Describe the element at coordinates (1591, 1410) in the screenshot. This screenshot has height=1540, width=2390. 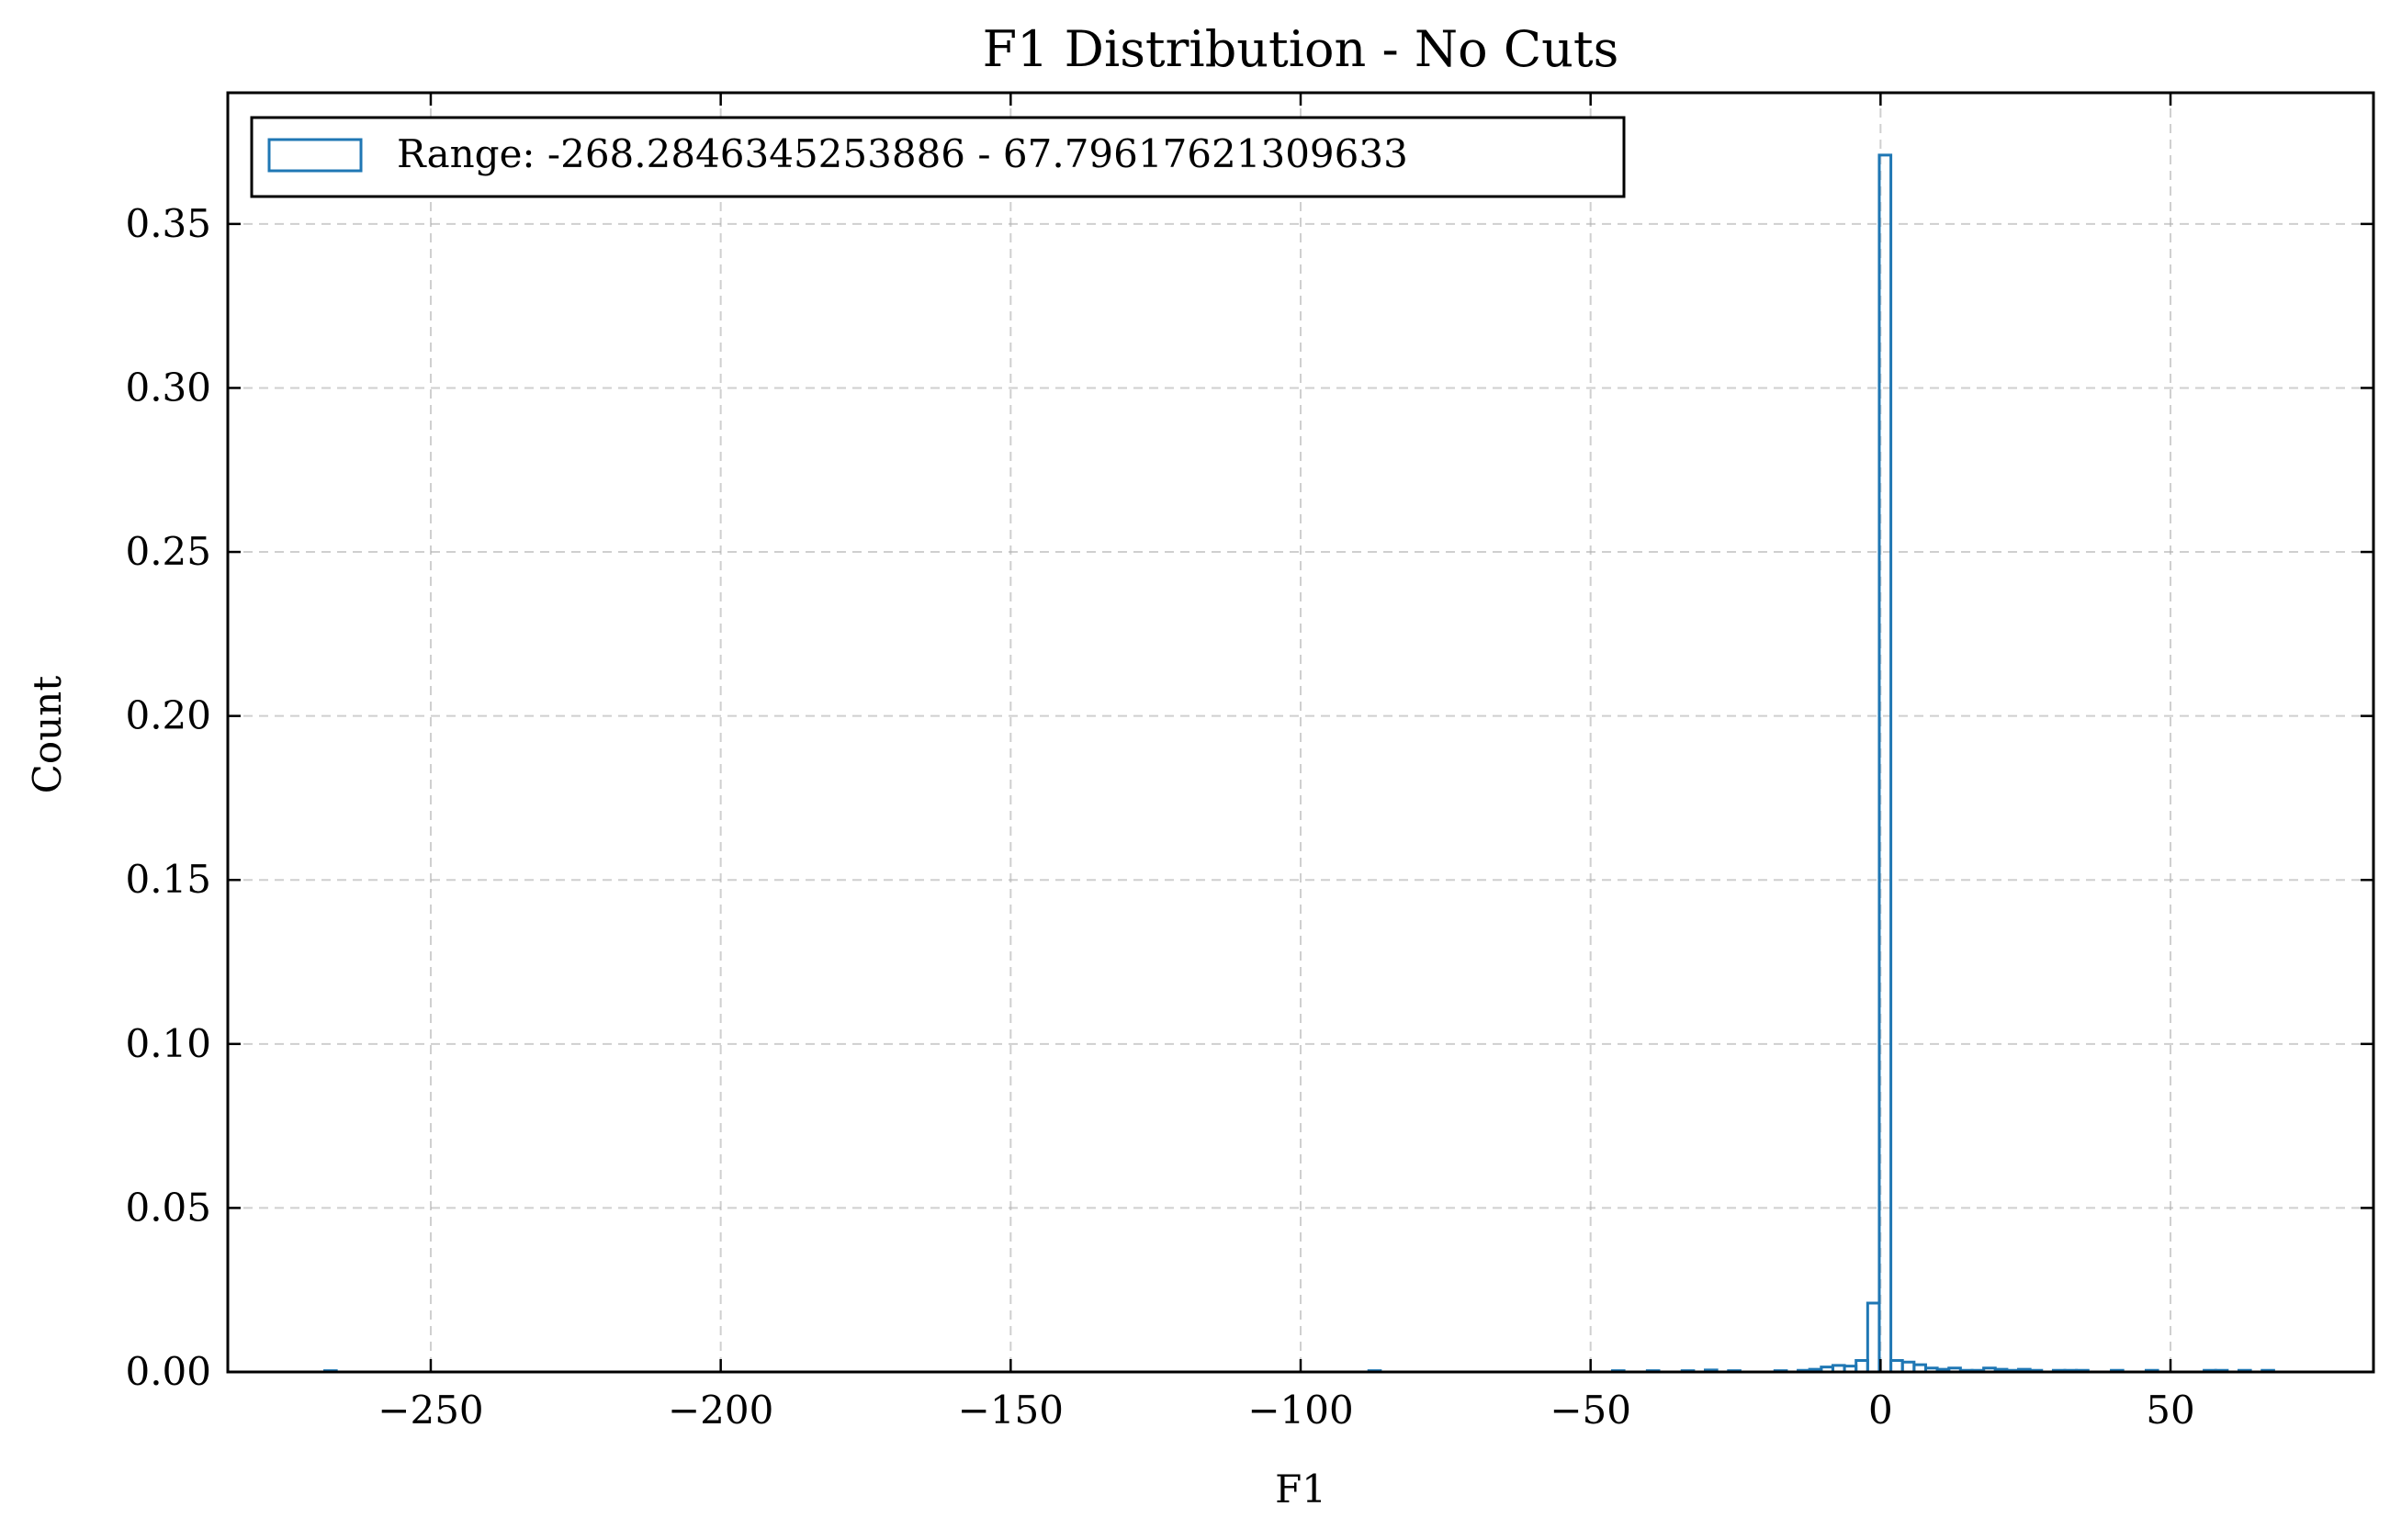
I see `x-tick-label: −50` at that location.